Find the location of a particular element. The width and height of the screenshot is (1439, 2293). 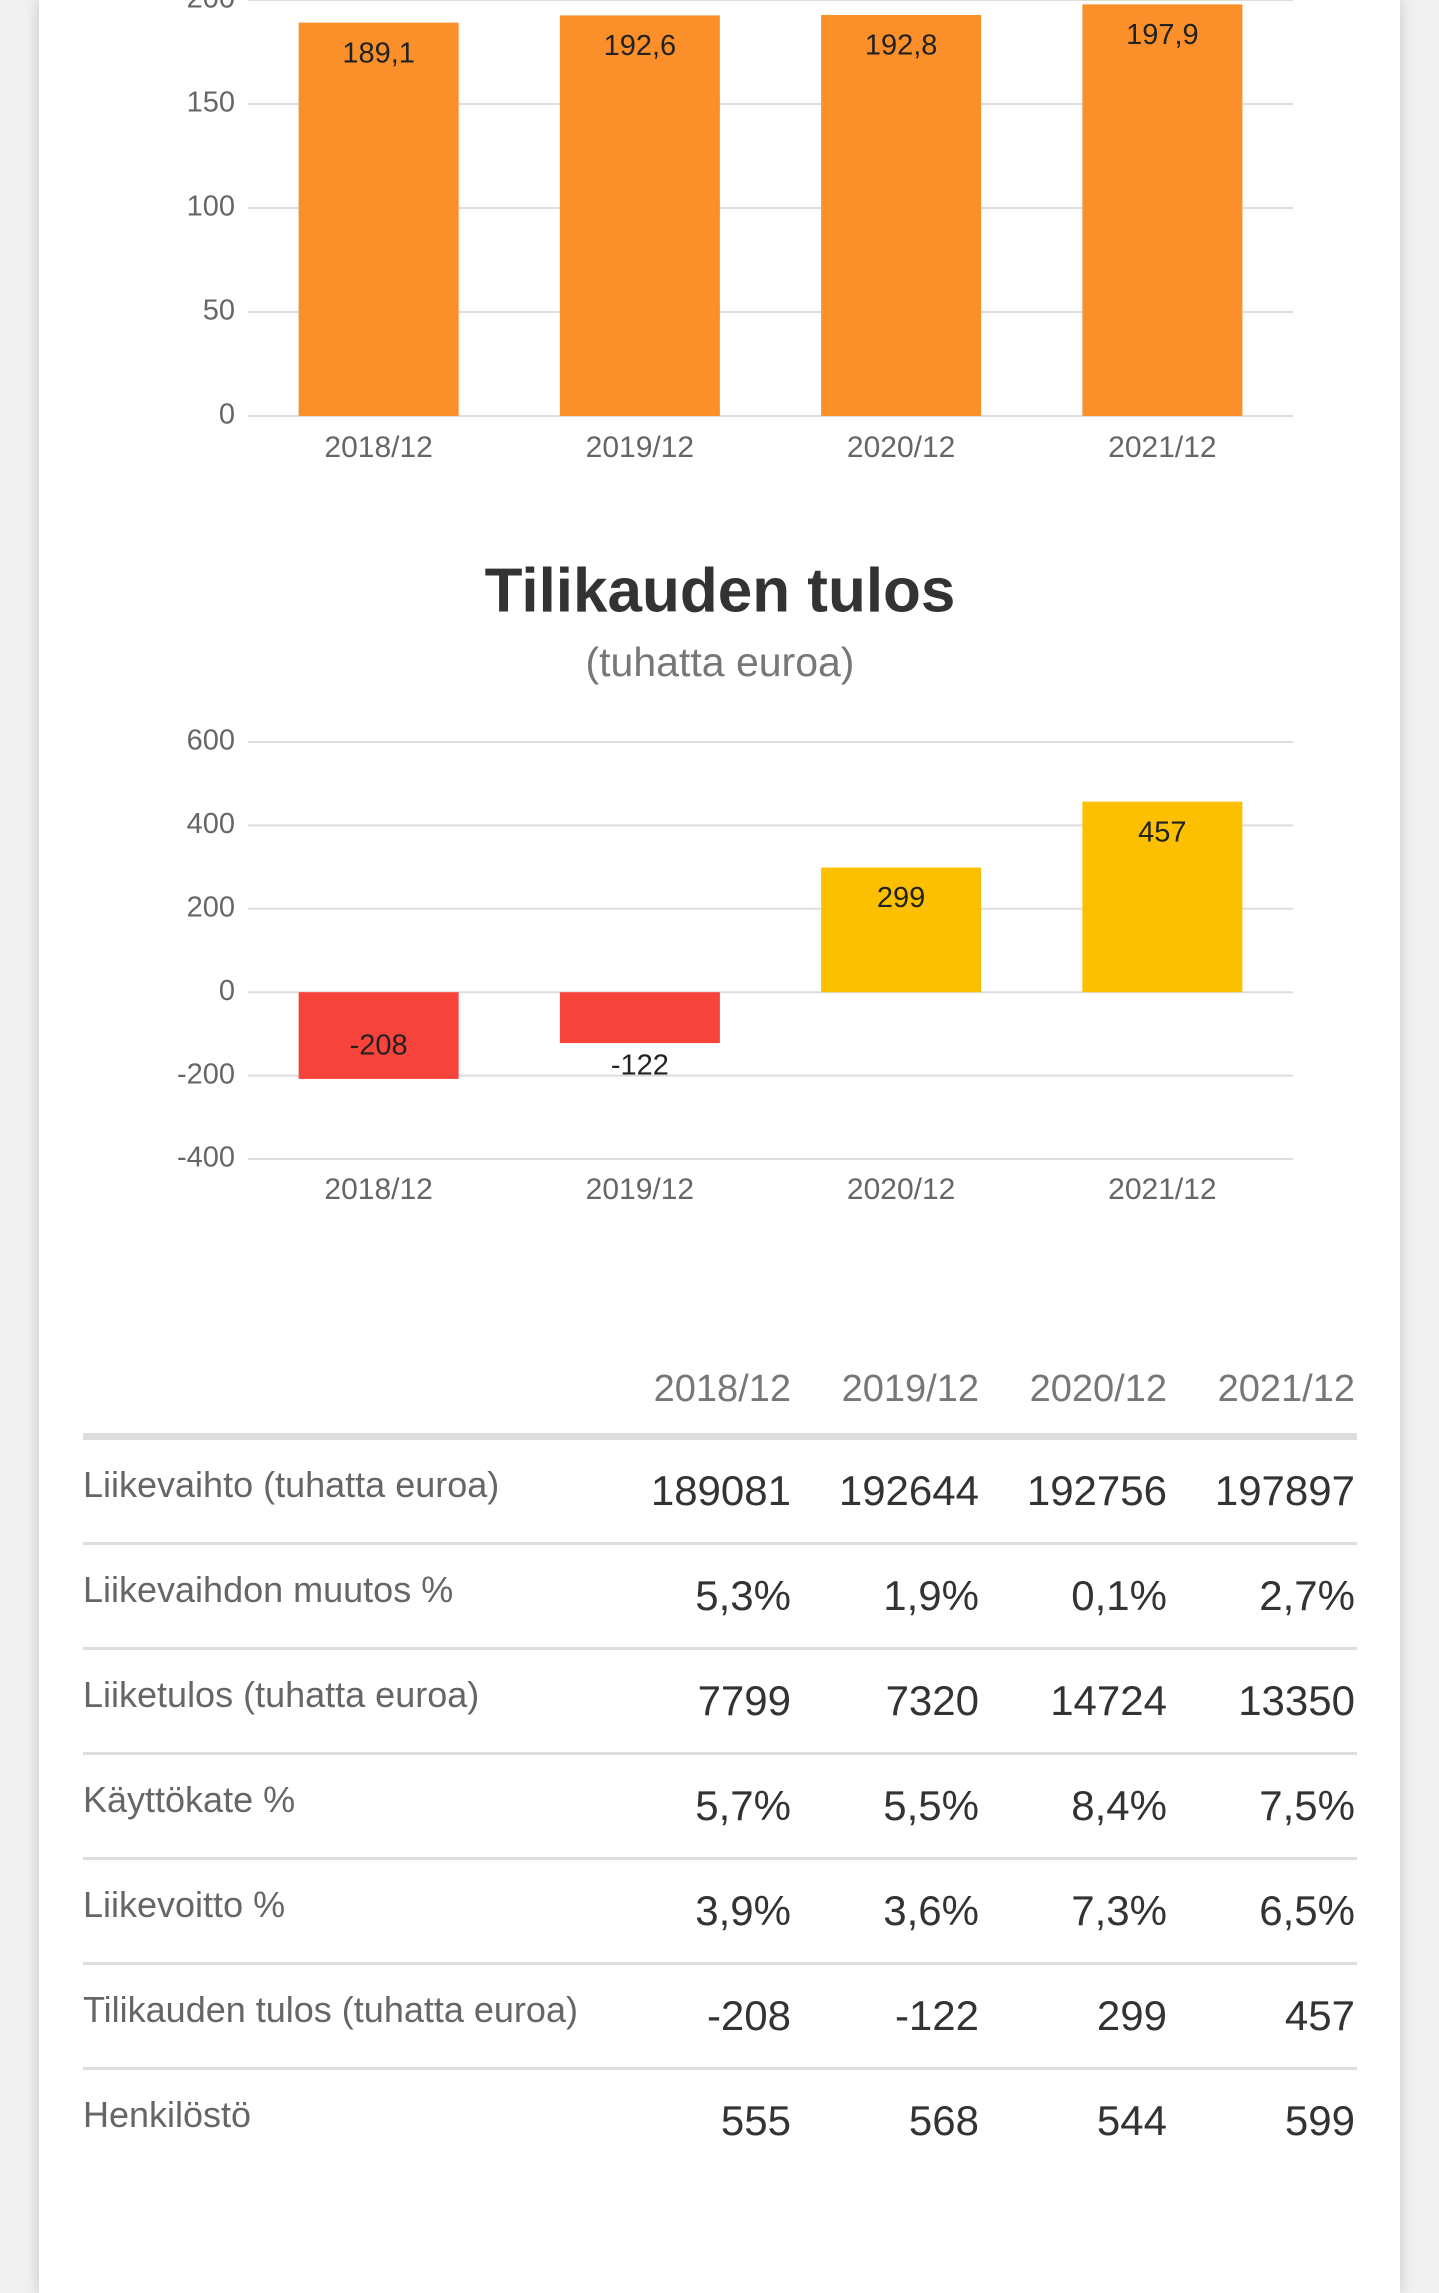

cell-value: 7,5% is located at coordinates (1307, 1805).